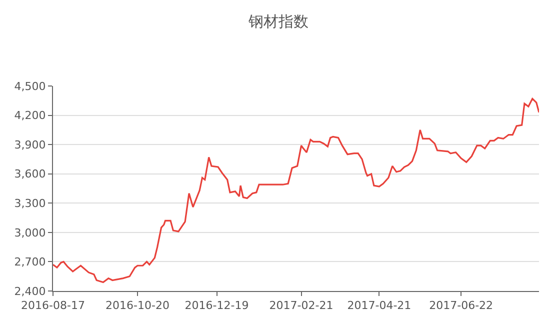 Image resolution: width=557 pixels, height=324 pixels. Describe the element at coordinates (138, 305) in the screenshot. I see `x-tick-label: 2016-10-20` at that location.